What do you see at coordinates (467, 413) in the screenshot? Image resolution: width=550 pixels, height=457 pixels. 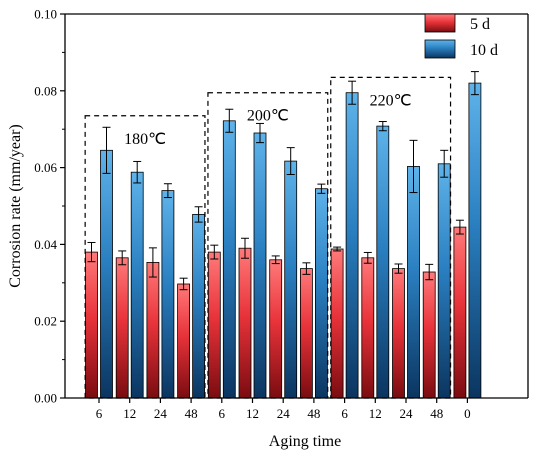 I see `x-tick-label: 0` at bounding box center [467, 413].